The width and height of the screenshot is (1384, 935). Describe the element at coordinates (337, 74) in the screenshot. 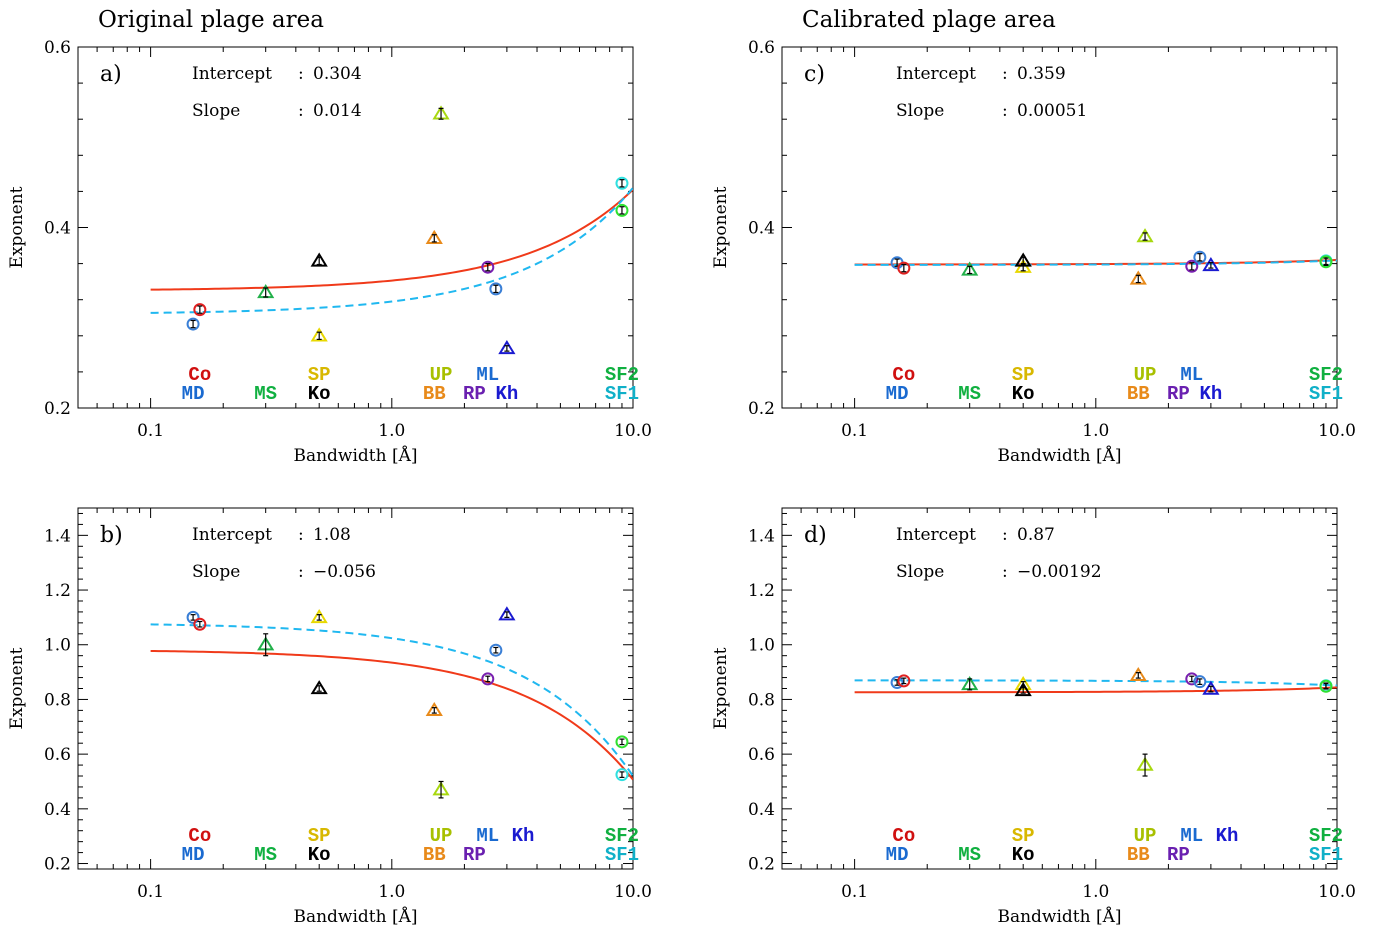

I see `annotation-value: 0.304` at that location.